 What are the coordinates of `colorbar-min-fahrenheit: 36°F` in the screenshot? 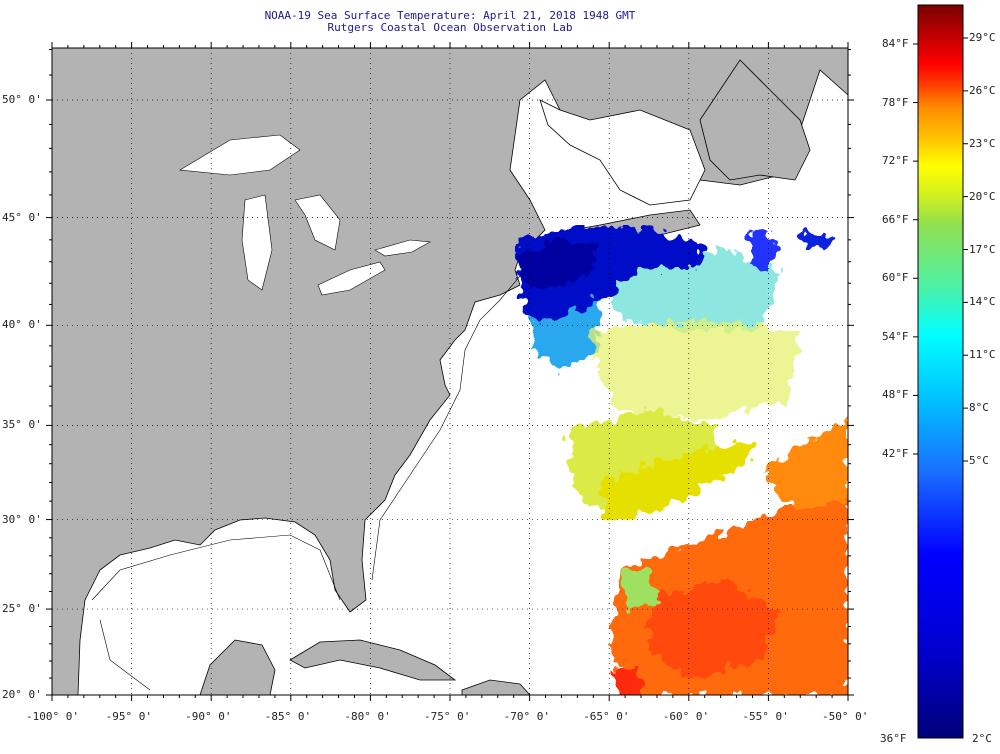 It's located at (893, 738).